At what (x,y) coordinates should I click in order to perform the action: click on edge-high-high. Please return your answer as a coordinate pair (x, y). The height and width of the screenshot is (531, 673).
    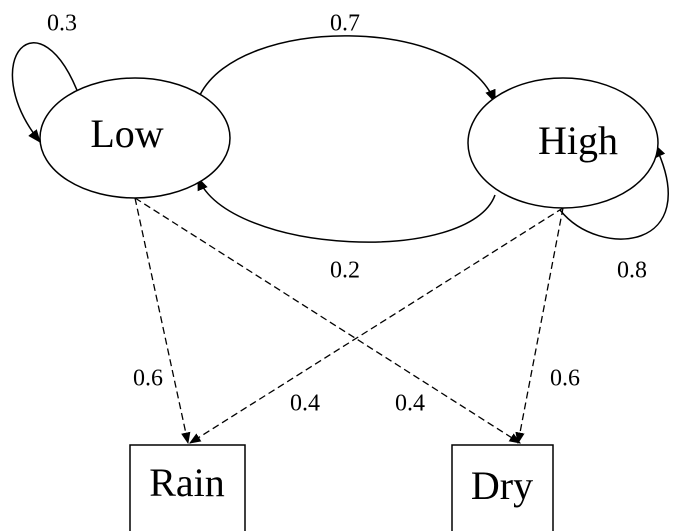
    Looking at the image, I should click on (614, 191).